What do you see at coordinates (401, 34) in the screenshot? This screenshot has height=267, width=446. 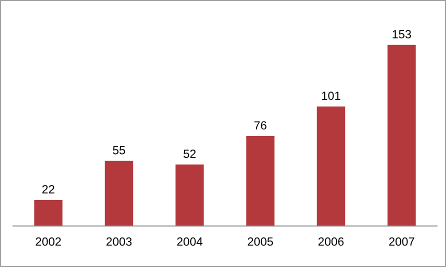 I see `data-label: 153` at bounding box center [401, 34].